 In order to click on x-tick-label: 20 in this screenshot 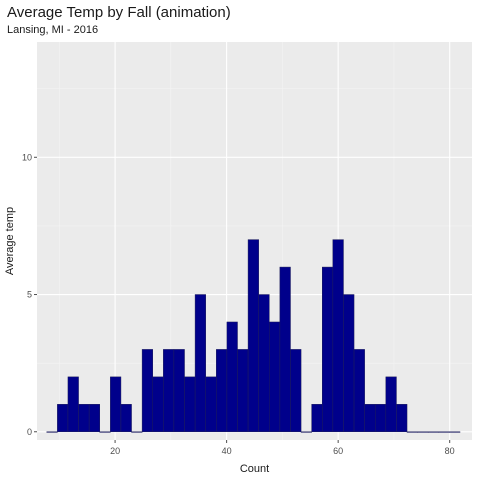, I will do `click(115, 451)`.